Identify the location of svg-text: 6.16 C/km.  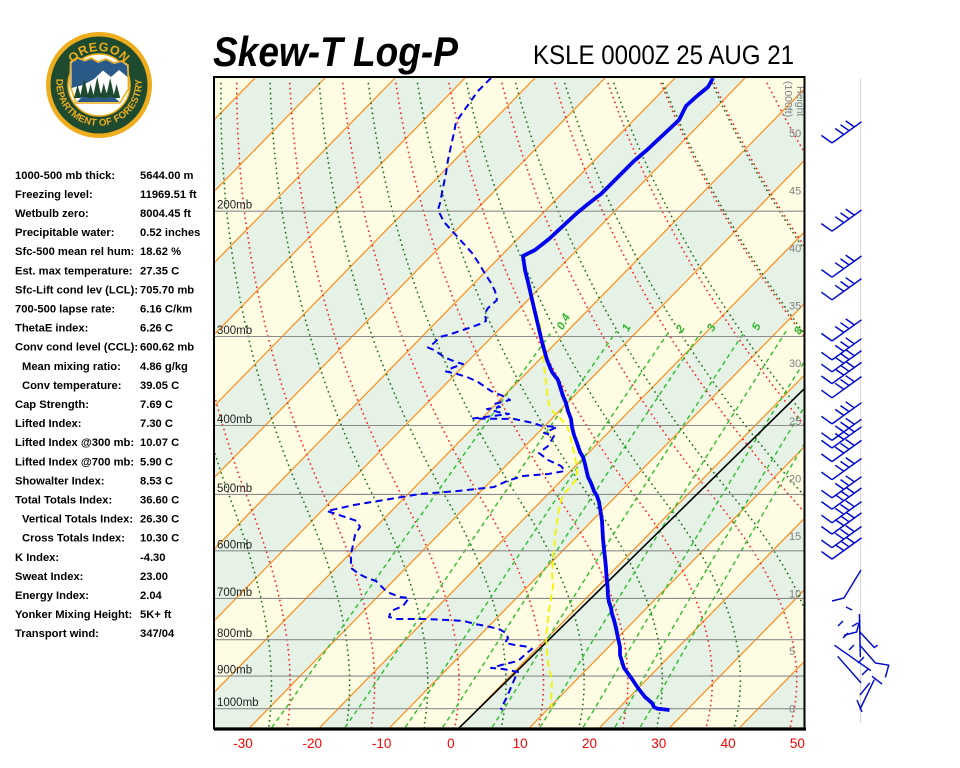
(166, 310).